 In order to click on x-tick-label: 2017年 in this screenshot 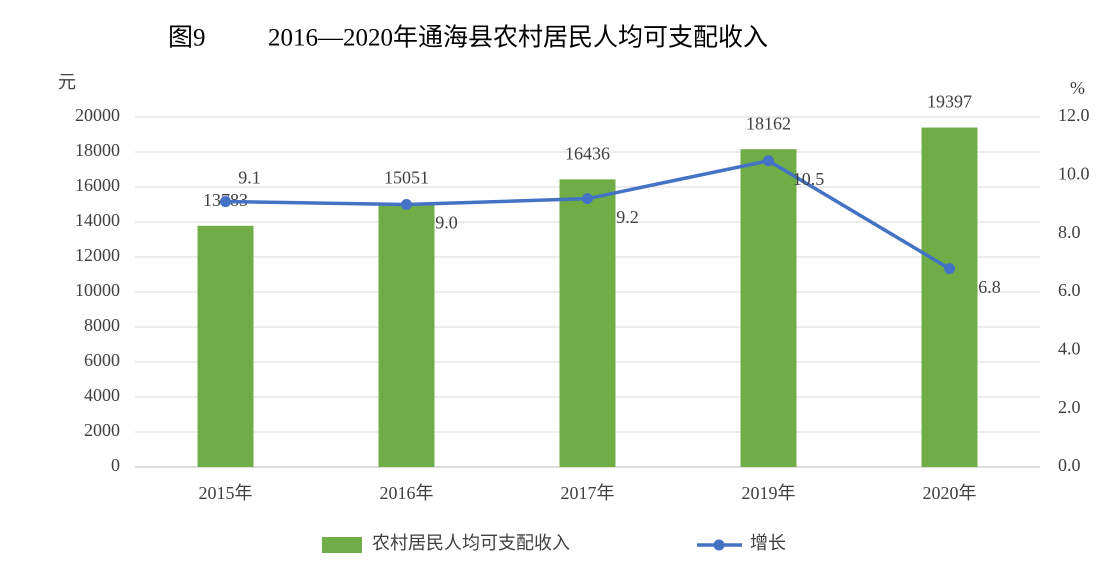, I will do `click(588, 493)`.